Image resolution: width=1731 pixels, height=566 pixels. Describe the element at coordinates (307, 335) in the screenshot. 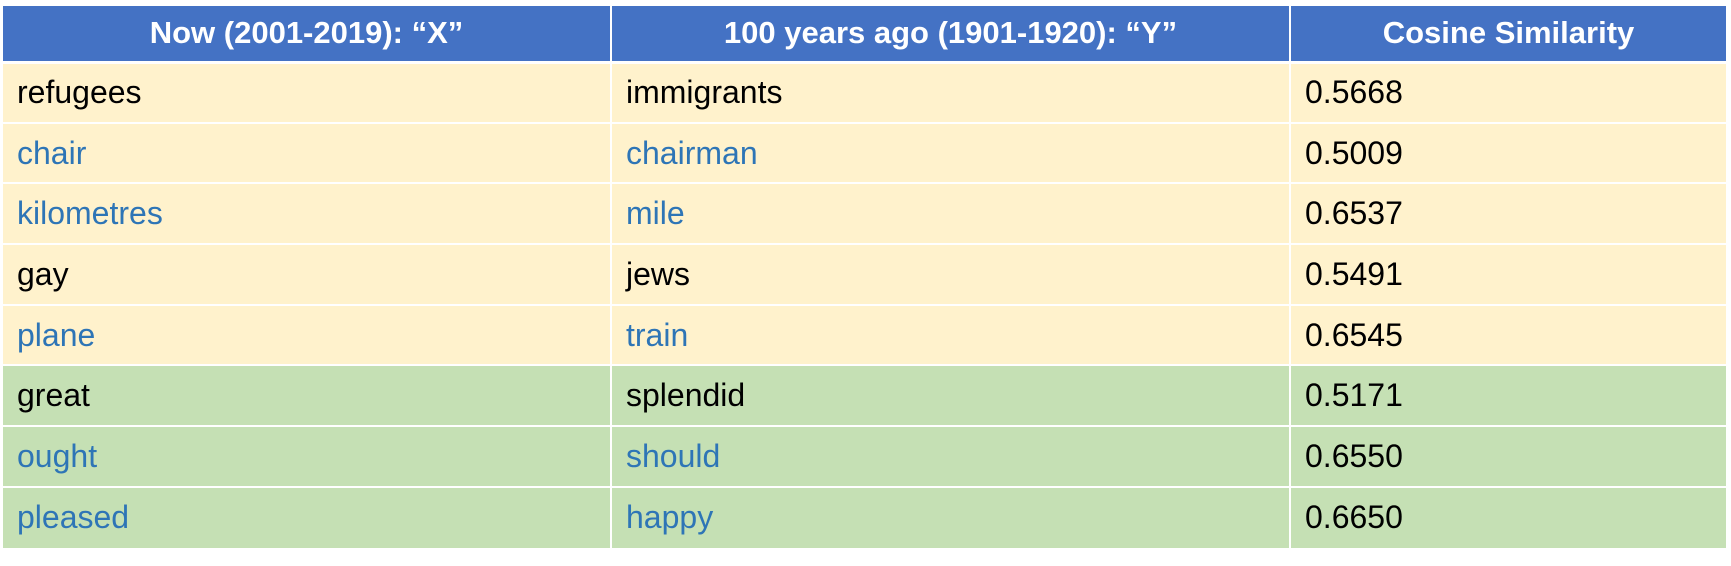

I see `cell-now-word: plane` at that location.